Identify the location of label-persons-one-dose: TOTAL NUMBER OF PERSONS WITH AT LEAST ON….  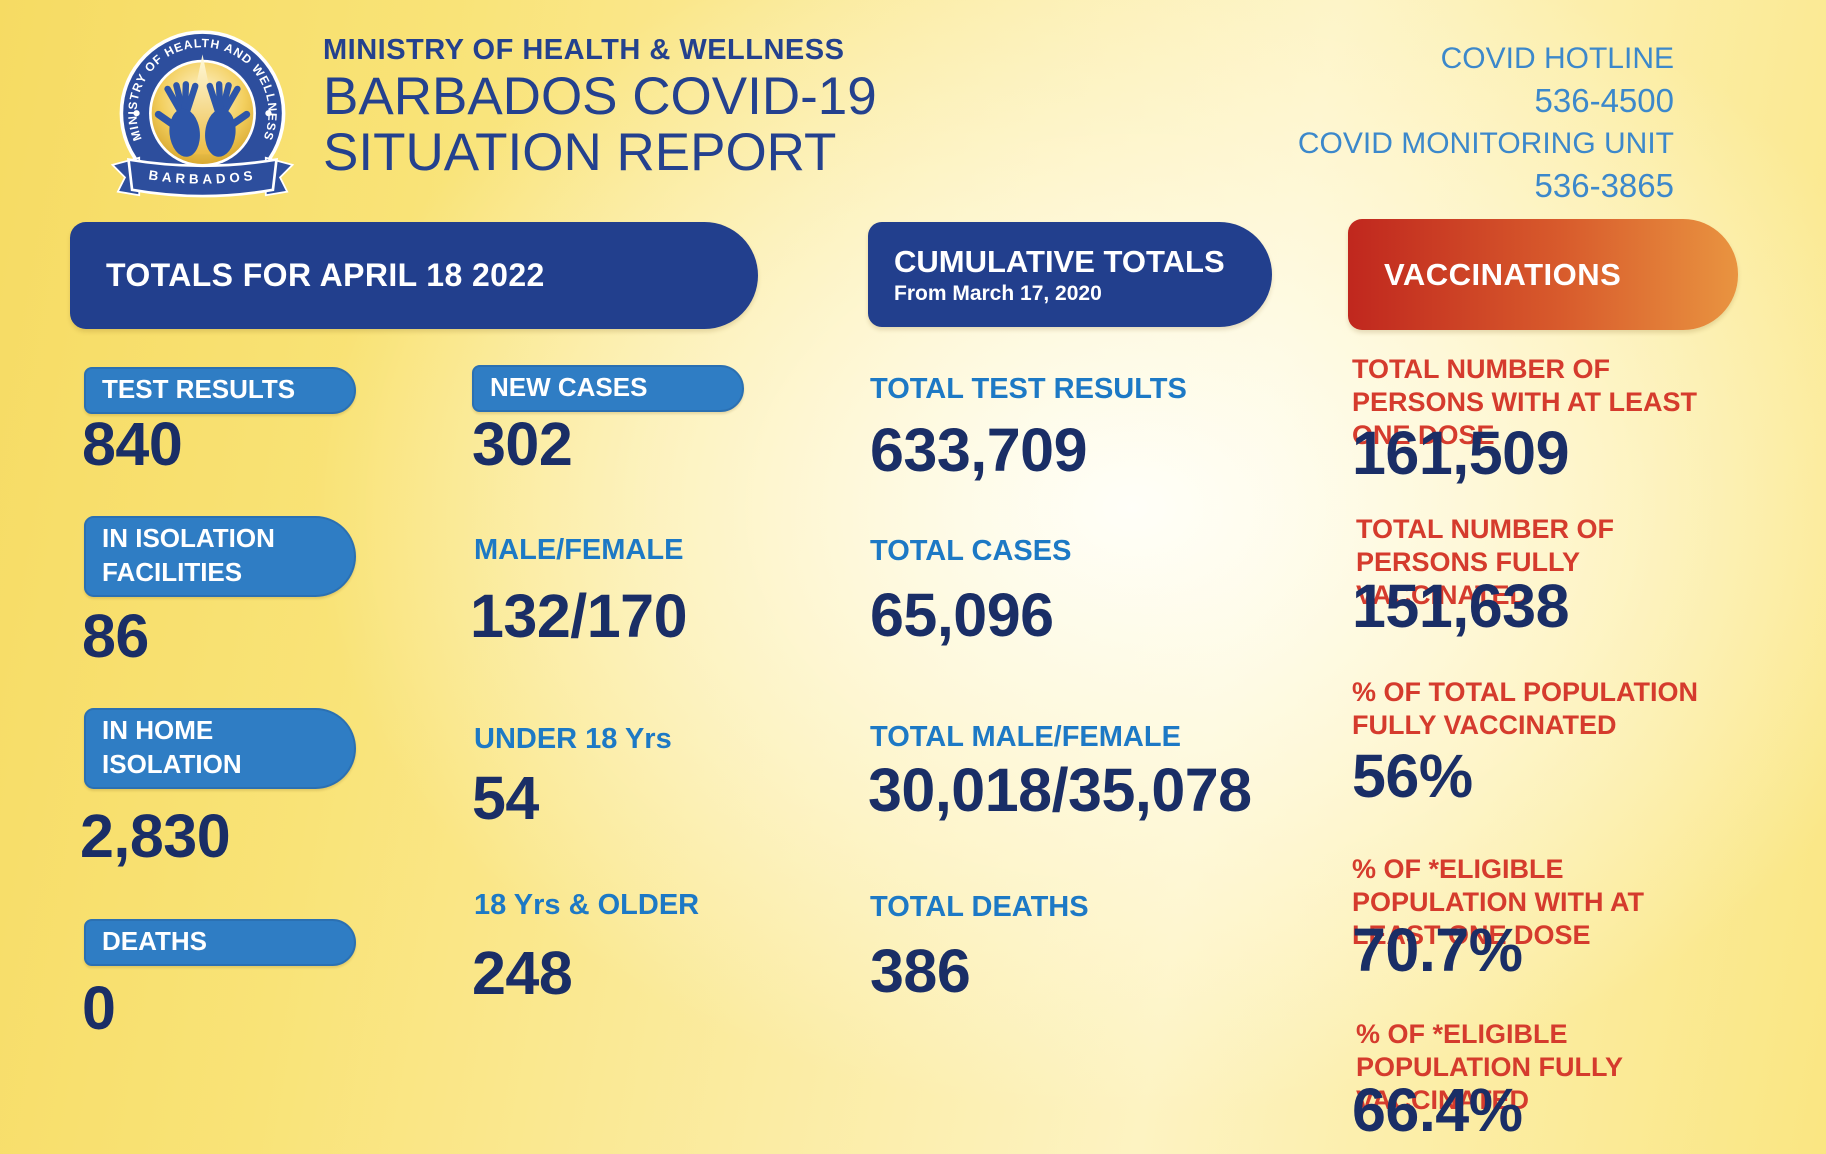
(1525, 402).